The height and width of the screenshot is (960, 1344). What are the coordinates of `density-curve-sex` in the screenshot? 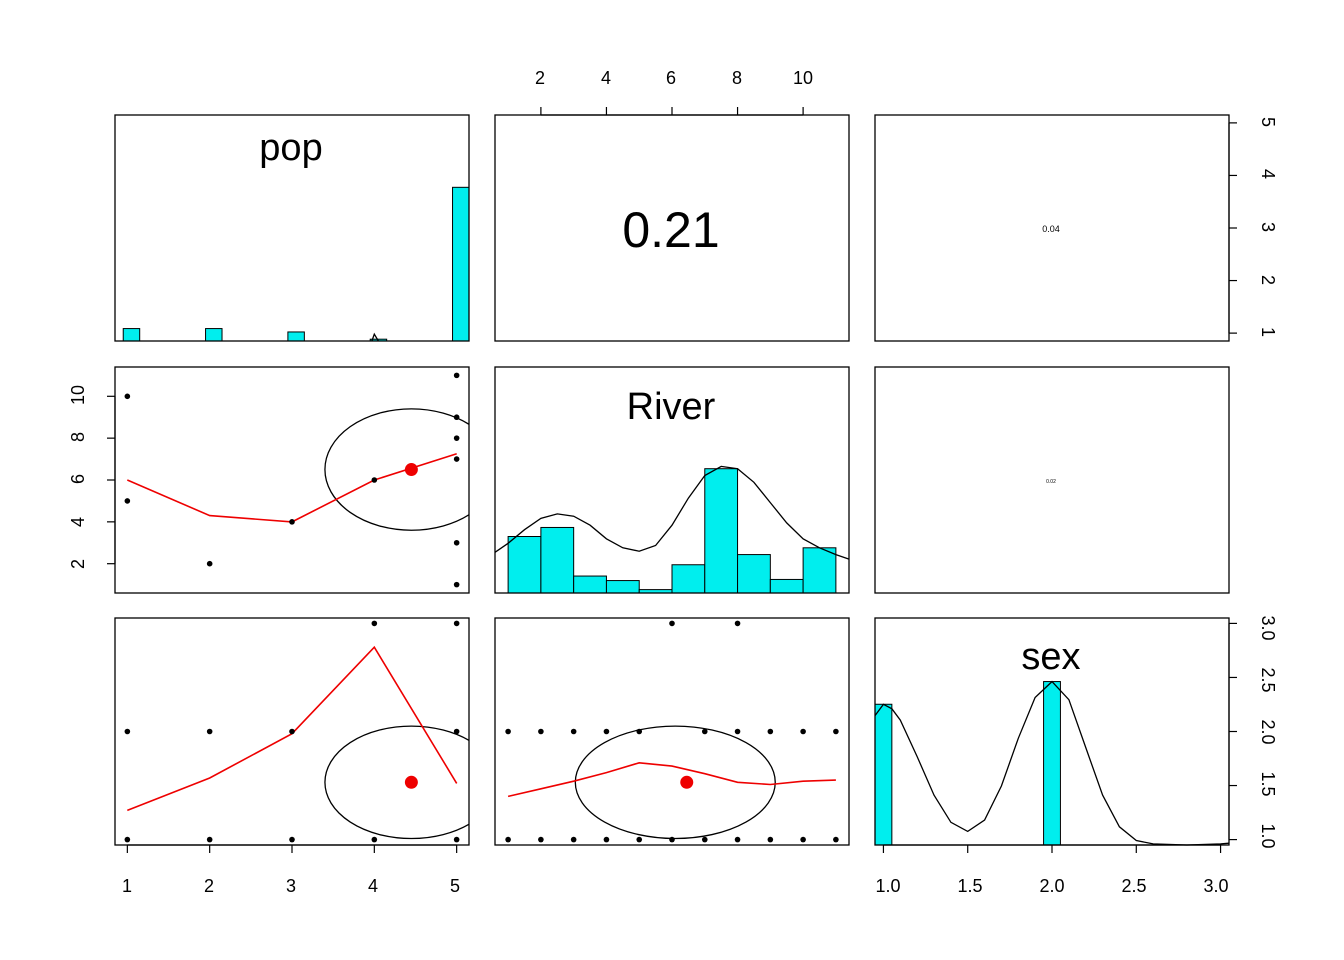 It's located at (1052, 763).